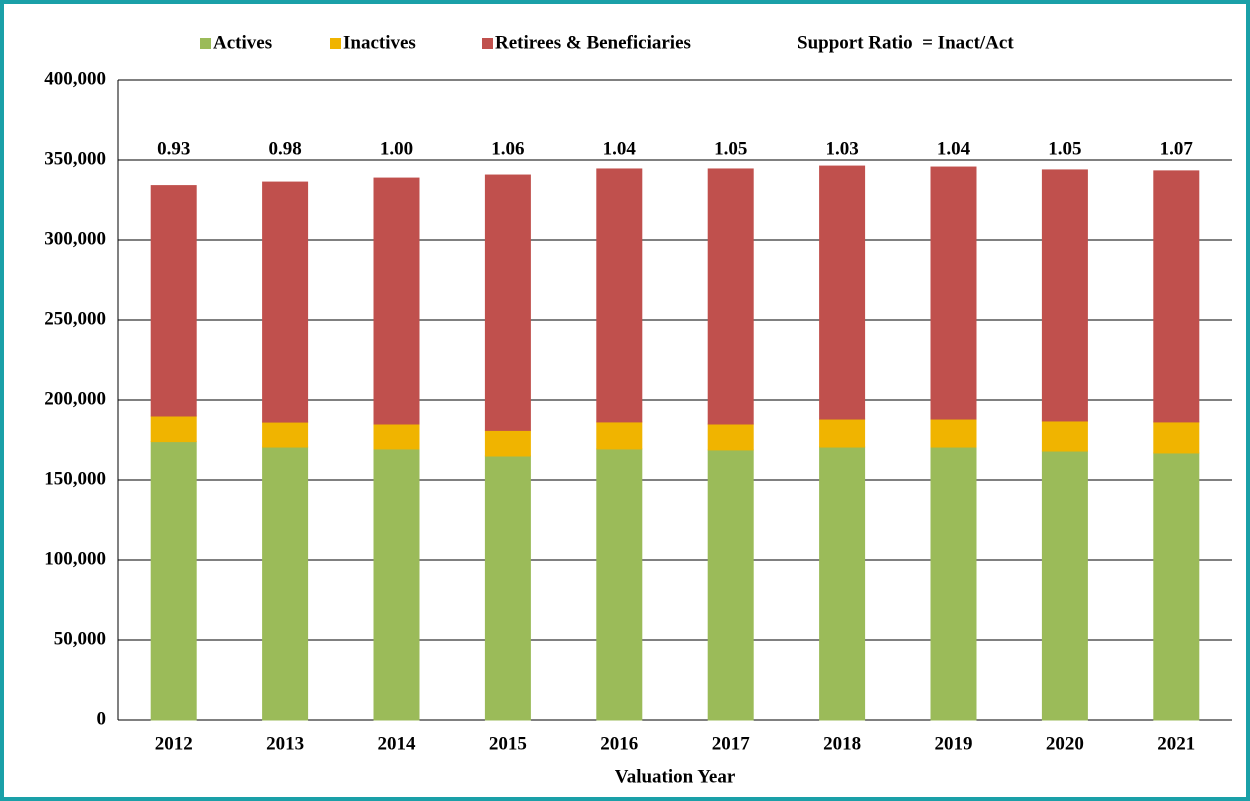 The image size is (1250, 801). Describe the element at coordinates (75, 478) in the screenshot. I see `y-tick-label: 150,000` at that location.